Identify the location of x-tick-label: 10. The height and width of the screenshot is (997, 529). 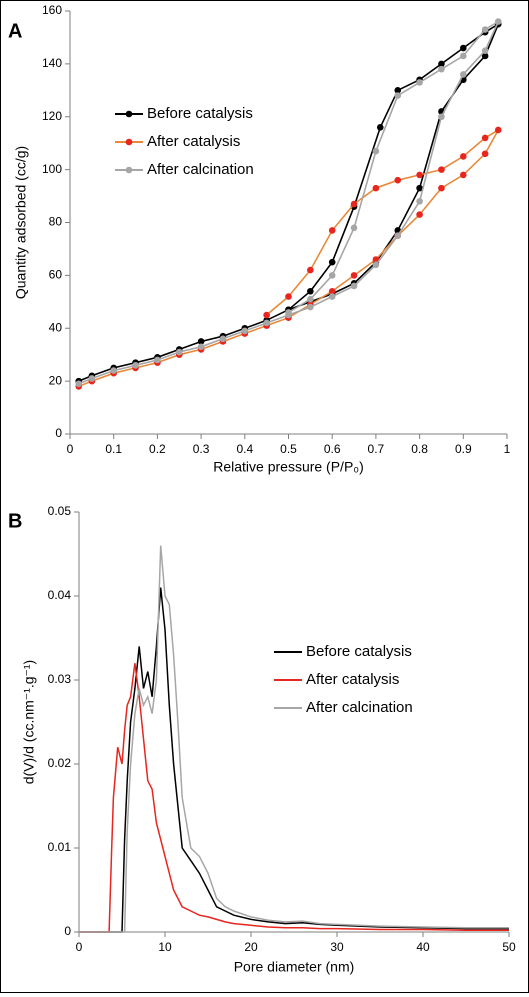
(165, 947).